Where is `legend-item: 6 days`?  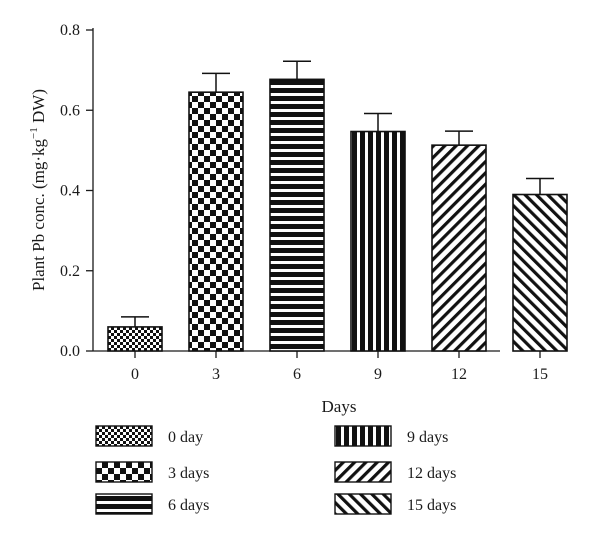
legend-item: 6 days is located at coordinates (152, 504).